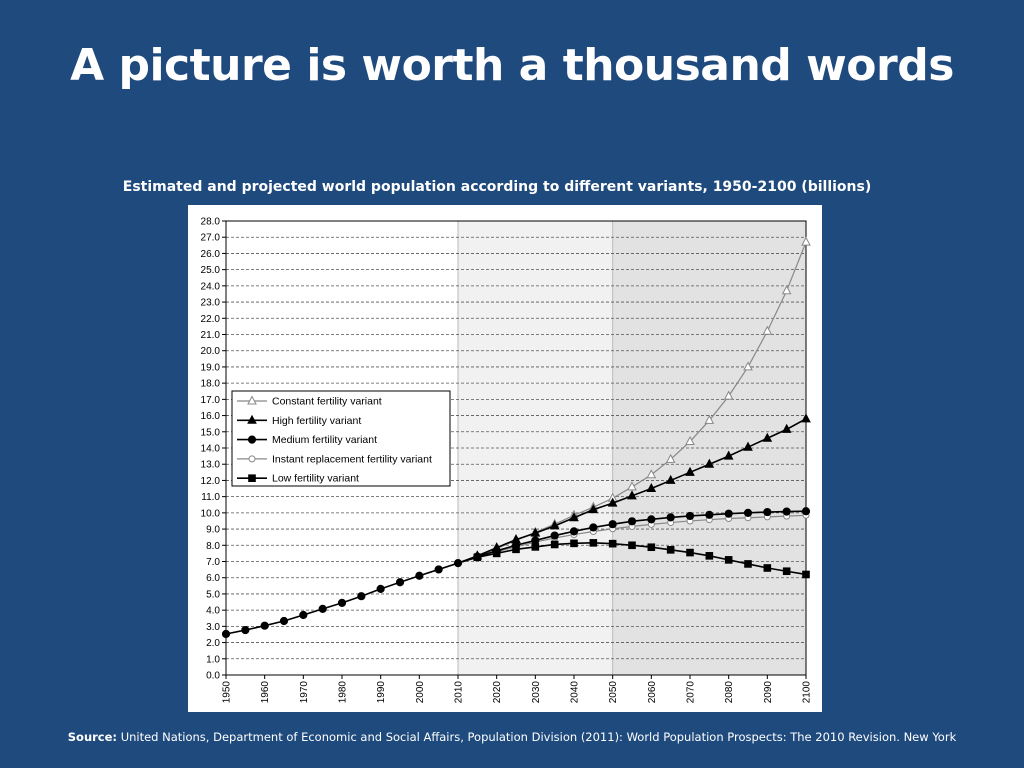 This screenshot has width=1024, height=768. I want to click on x-tick-label: 1990, so click(381, 692).